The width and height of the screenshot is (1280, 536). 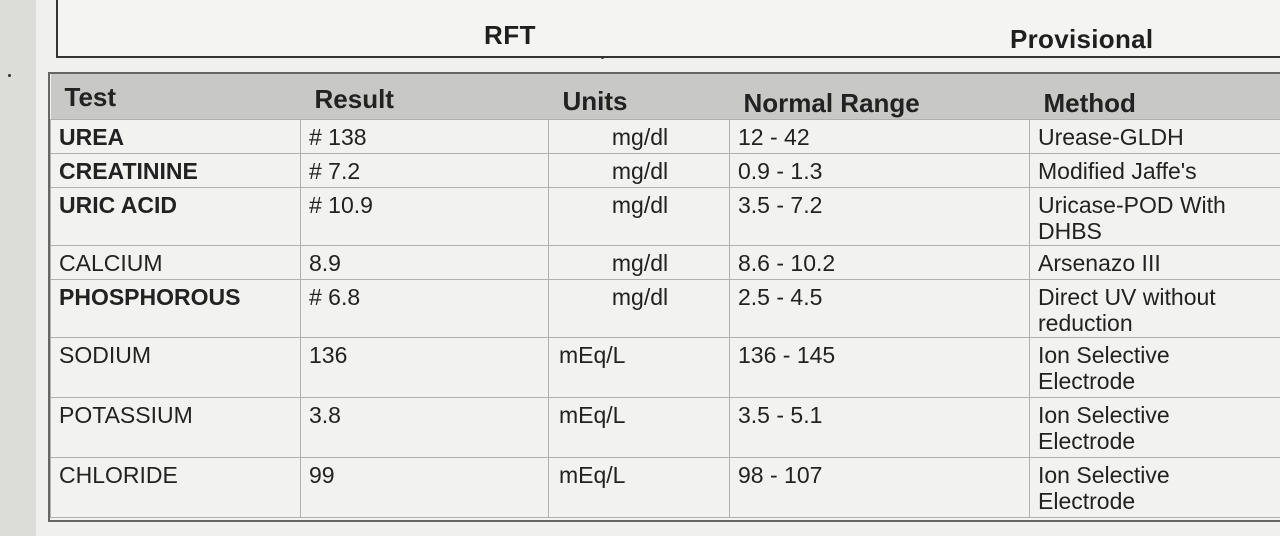 What do you see at coordinates (175, 136) in the screenshot?
I see `test-name: UREA` at bounding box center [175, 136].